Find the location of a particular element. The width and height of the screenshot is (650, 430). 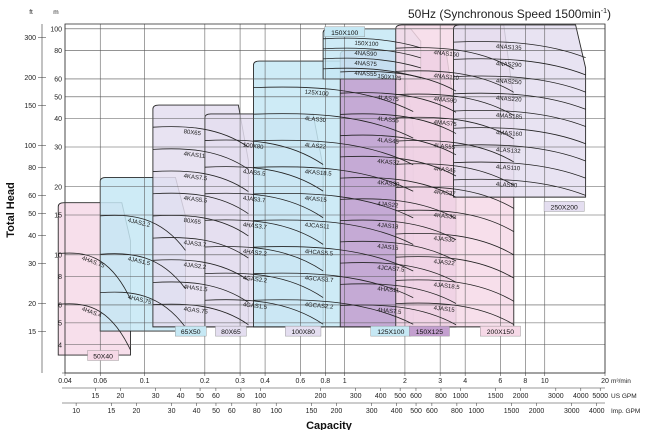

x-tick-usgpm: 500 is located at coordinates (400, 396).